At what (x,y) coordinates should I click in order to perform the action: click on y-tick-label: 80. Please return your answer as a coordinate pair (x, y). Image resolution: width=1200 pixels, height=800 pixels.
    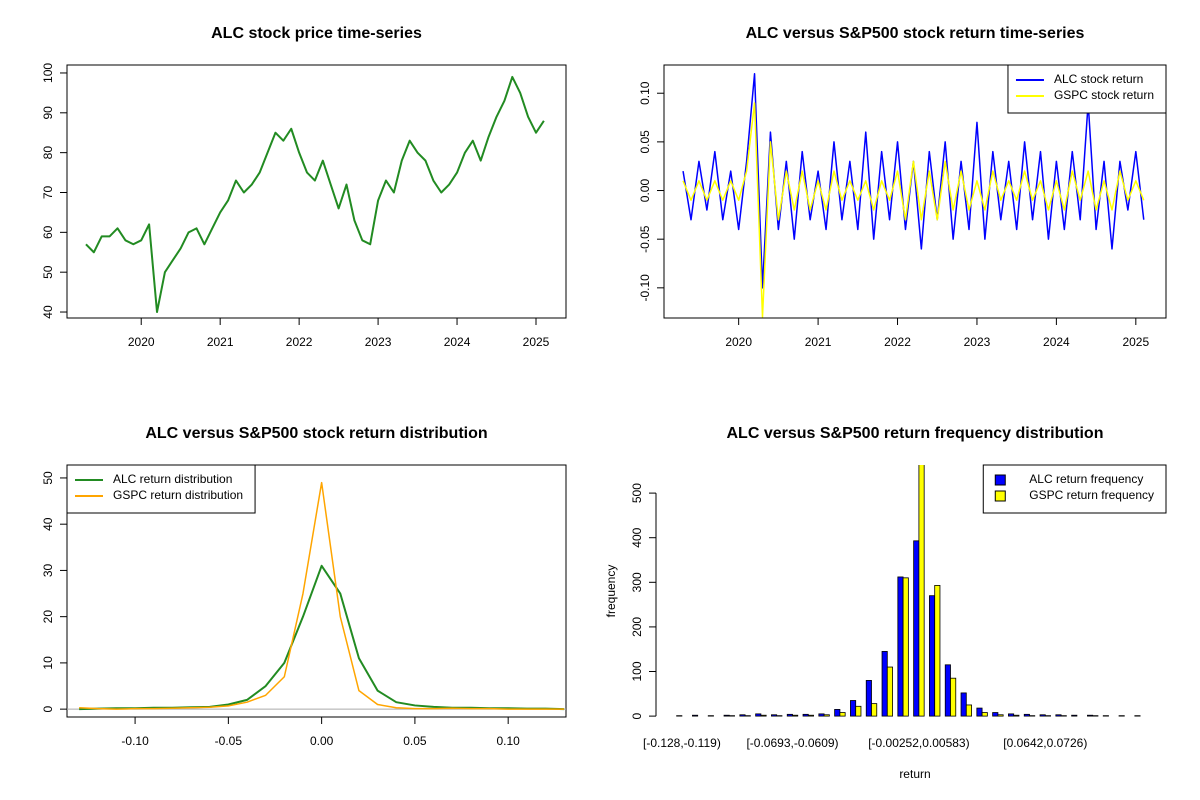
    Looking at the image, I should click on (48, 153).